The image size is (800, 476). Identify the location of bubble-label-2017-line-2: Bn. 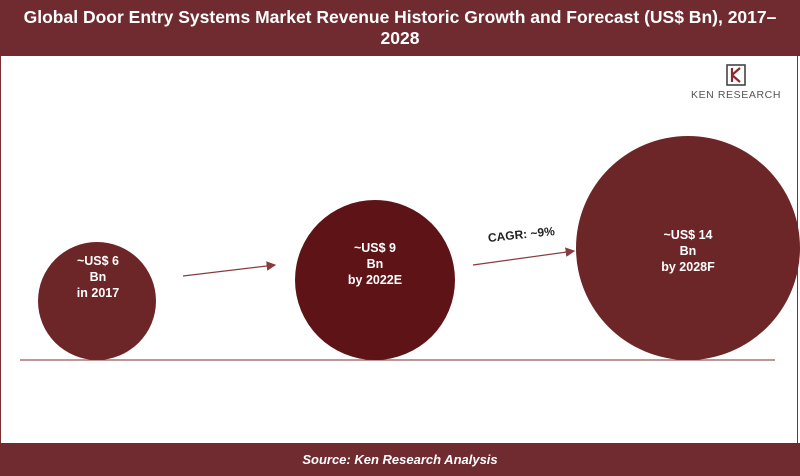
(98, 277).